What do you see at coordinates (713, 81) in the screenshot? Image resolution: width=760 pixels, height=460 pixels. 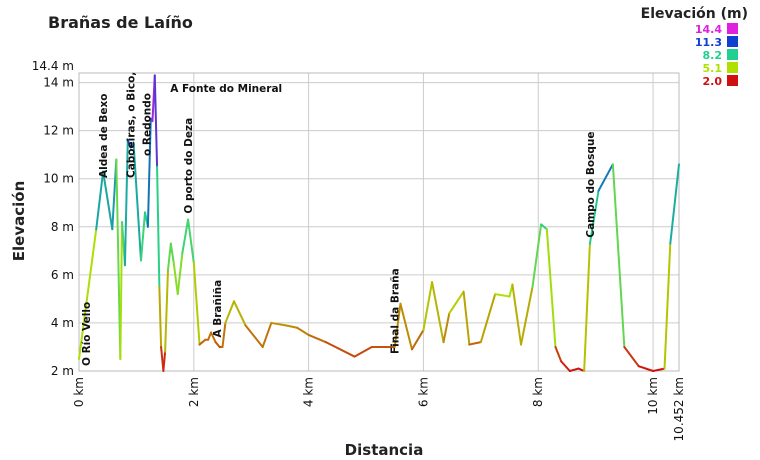 I see `legend-value: 2.0` at bounding box center [713, 81].